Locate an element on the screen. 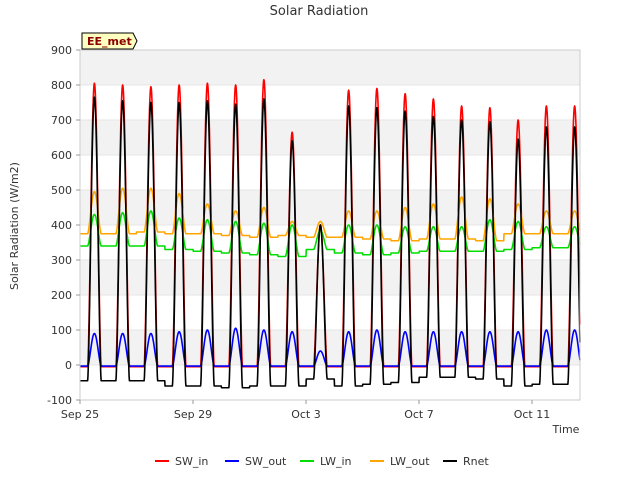  x-tick-label: Oct 3 is located at coordinates (306, 414).